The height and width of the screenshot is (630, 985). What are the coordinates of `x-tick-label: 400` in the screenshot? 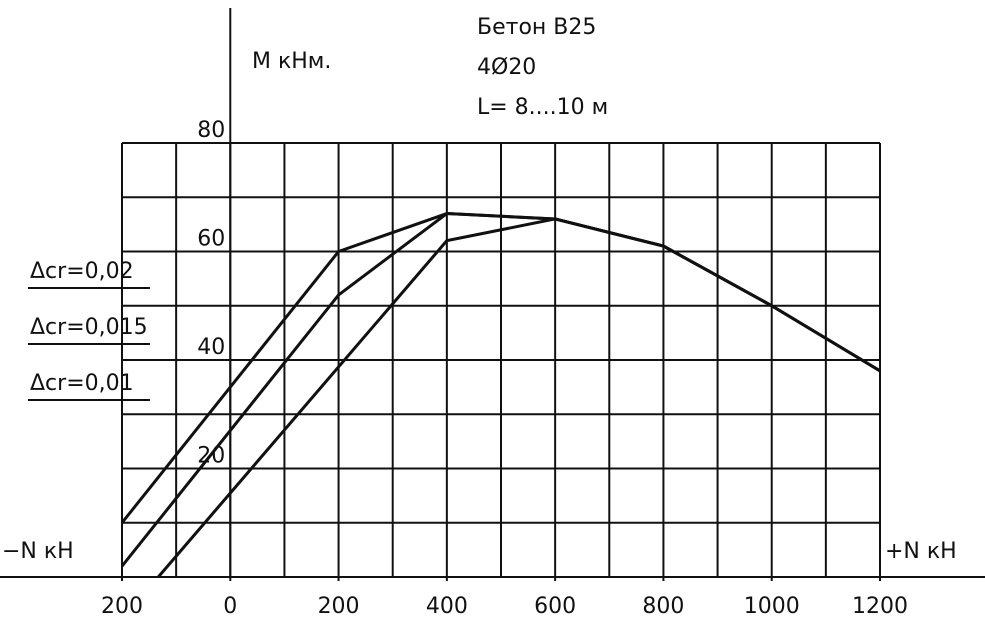 It's located at (447, 606).